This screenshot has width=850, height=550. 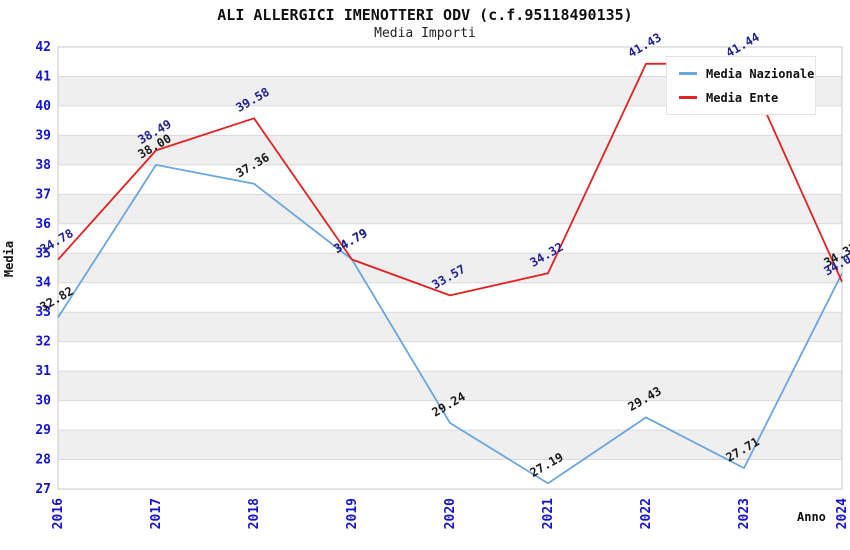 I want to click on y-tick-label: 38, so click(x=43, y=165).